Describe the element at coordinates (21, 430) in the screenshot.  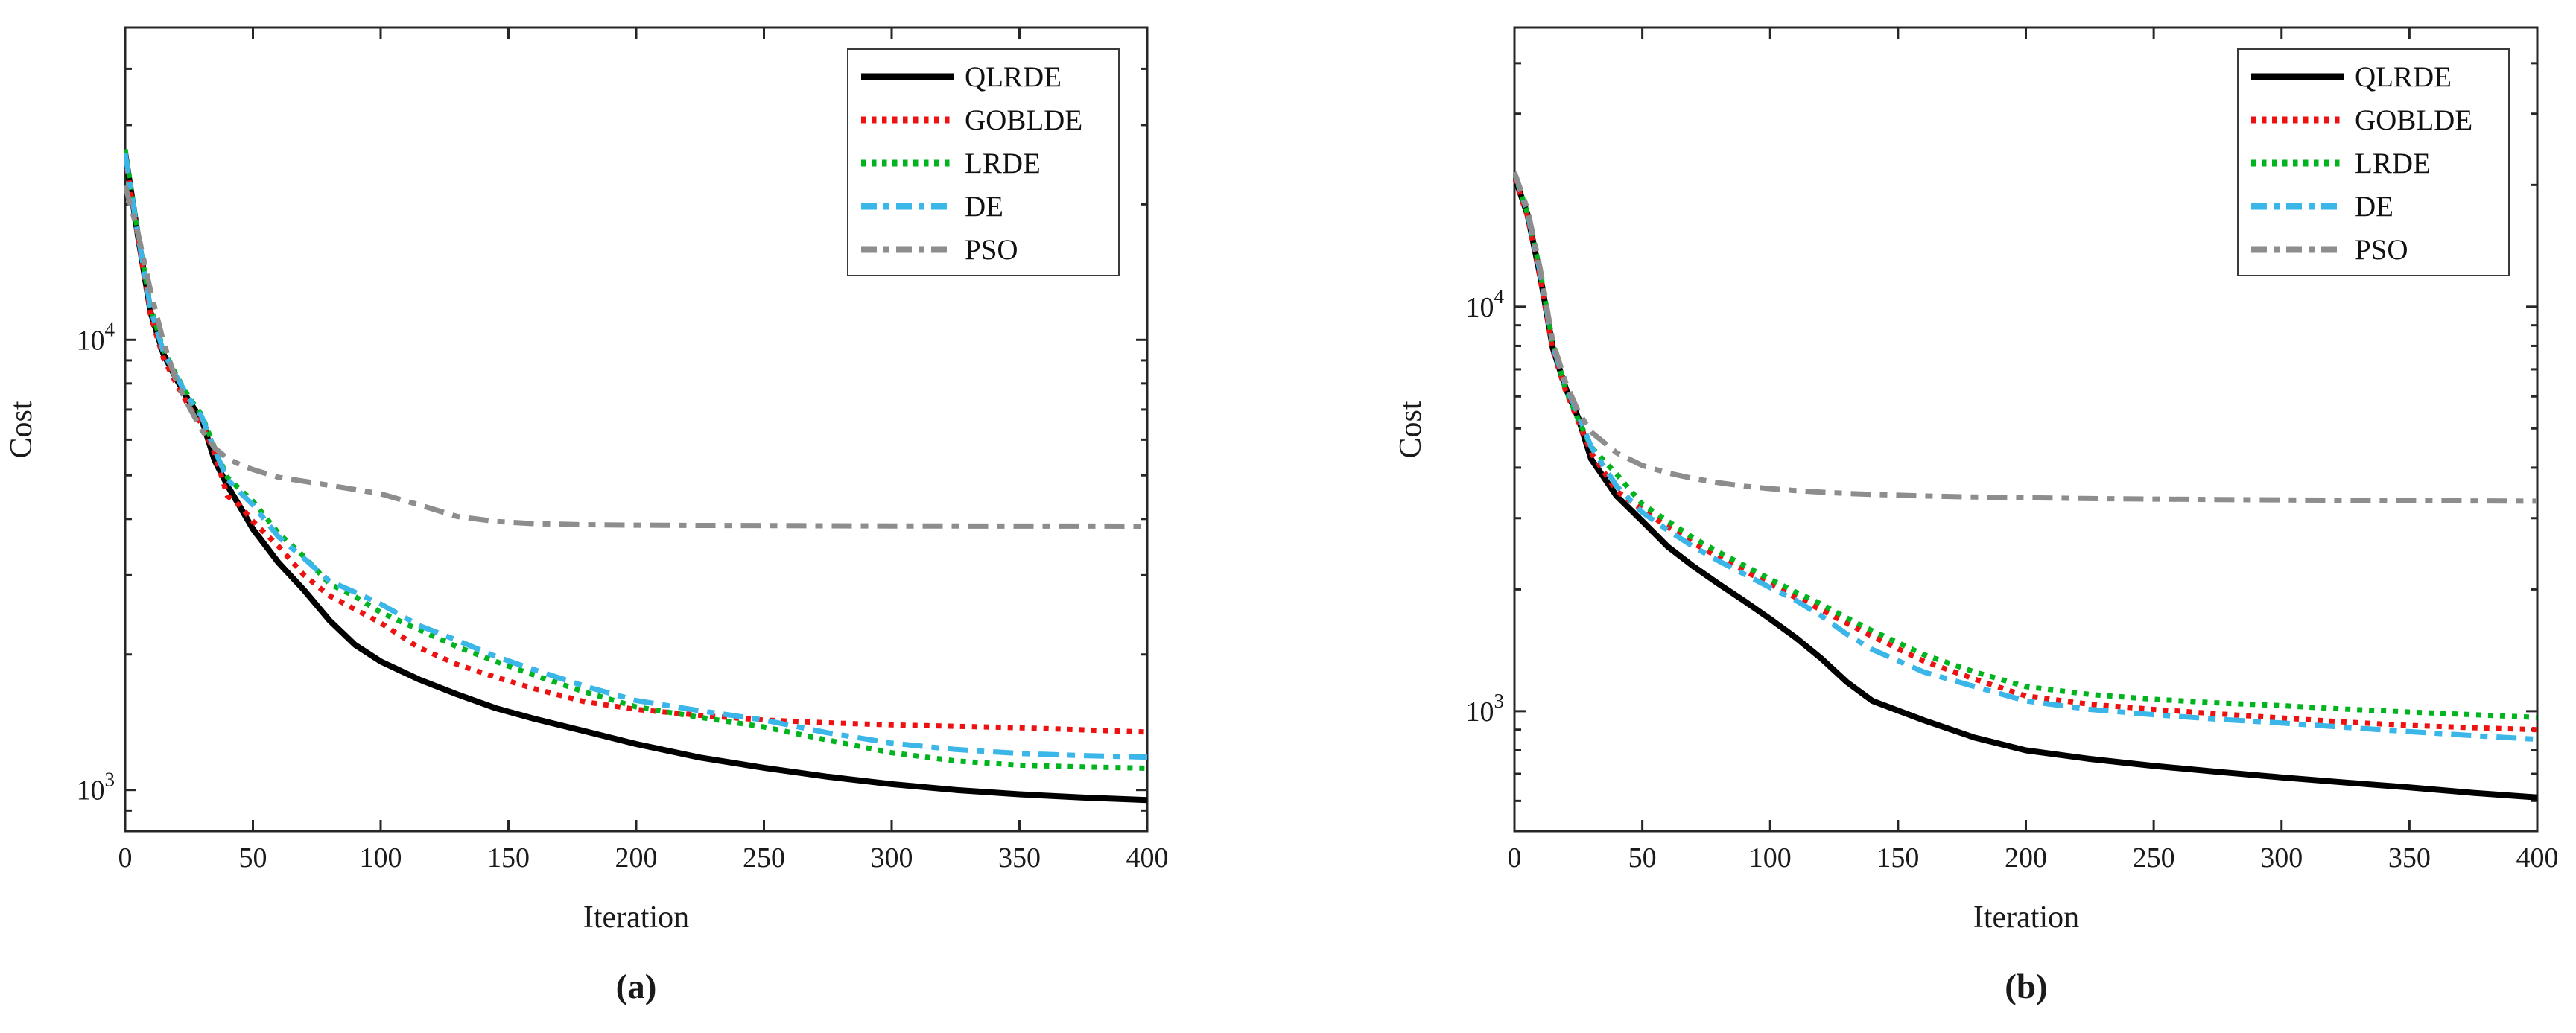
I see `y-axis-label-a: Cost` at that location.